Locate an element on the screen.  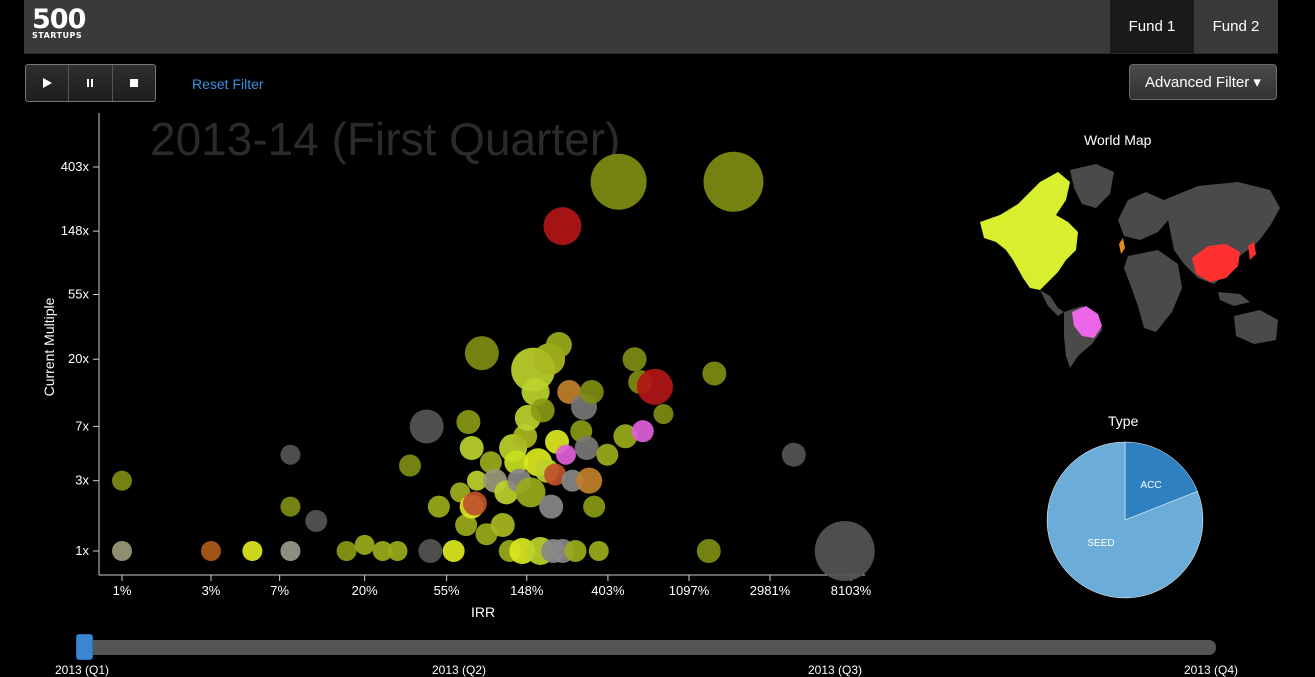
y-tick-label: 7x is located at coordinates (82, 425).